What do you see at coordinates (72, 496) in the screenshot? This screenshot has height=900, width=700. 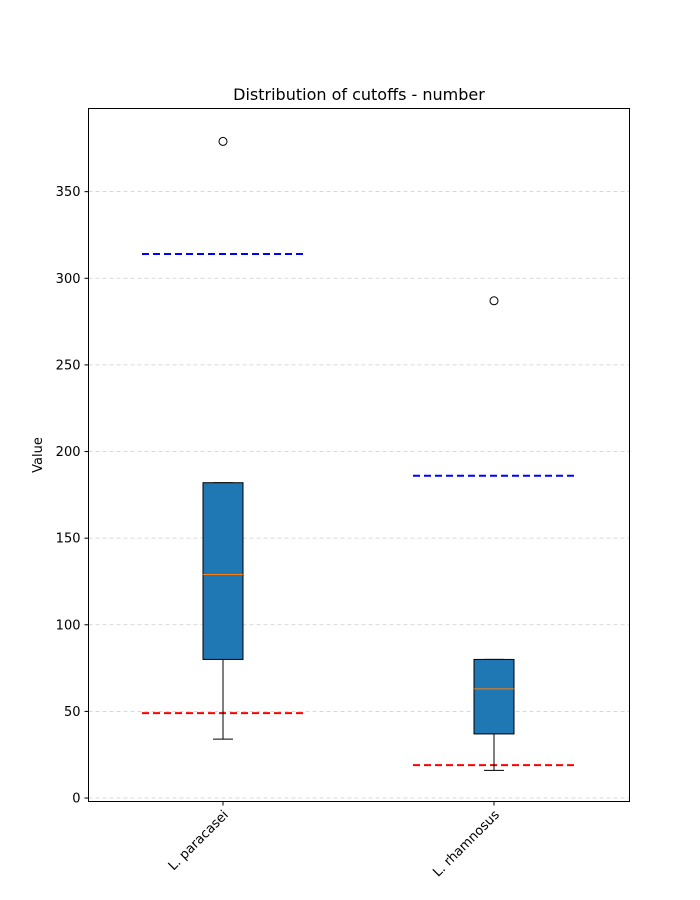 I see `y-axis: 0 50 100 150 200 250 300 350` at bounding box center [72, 496].